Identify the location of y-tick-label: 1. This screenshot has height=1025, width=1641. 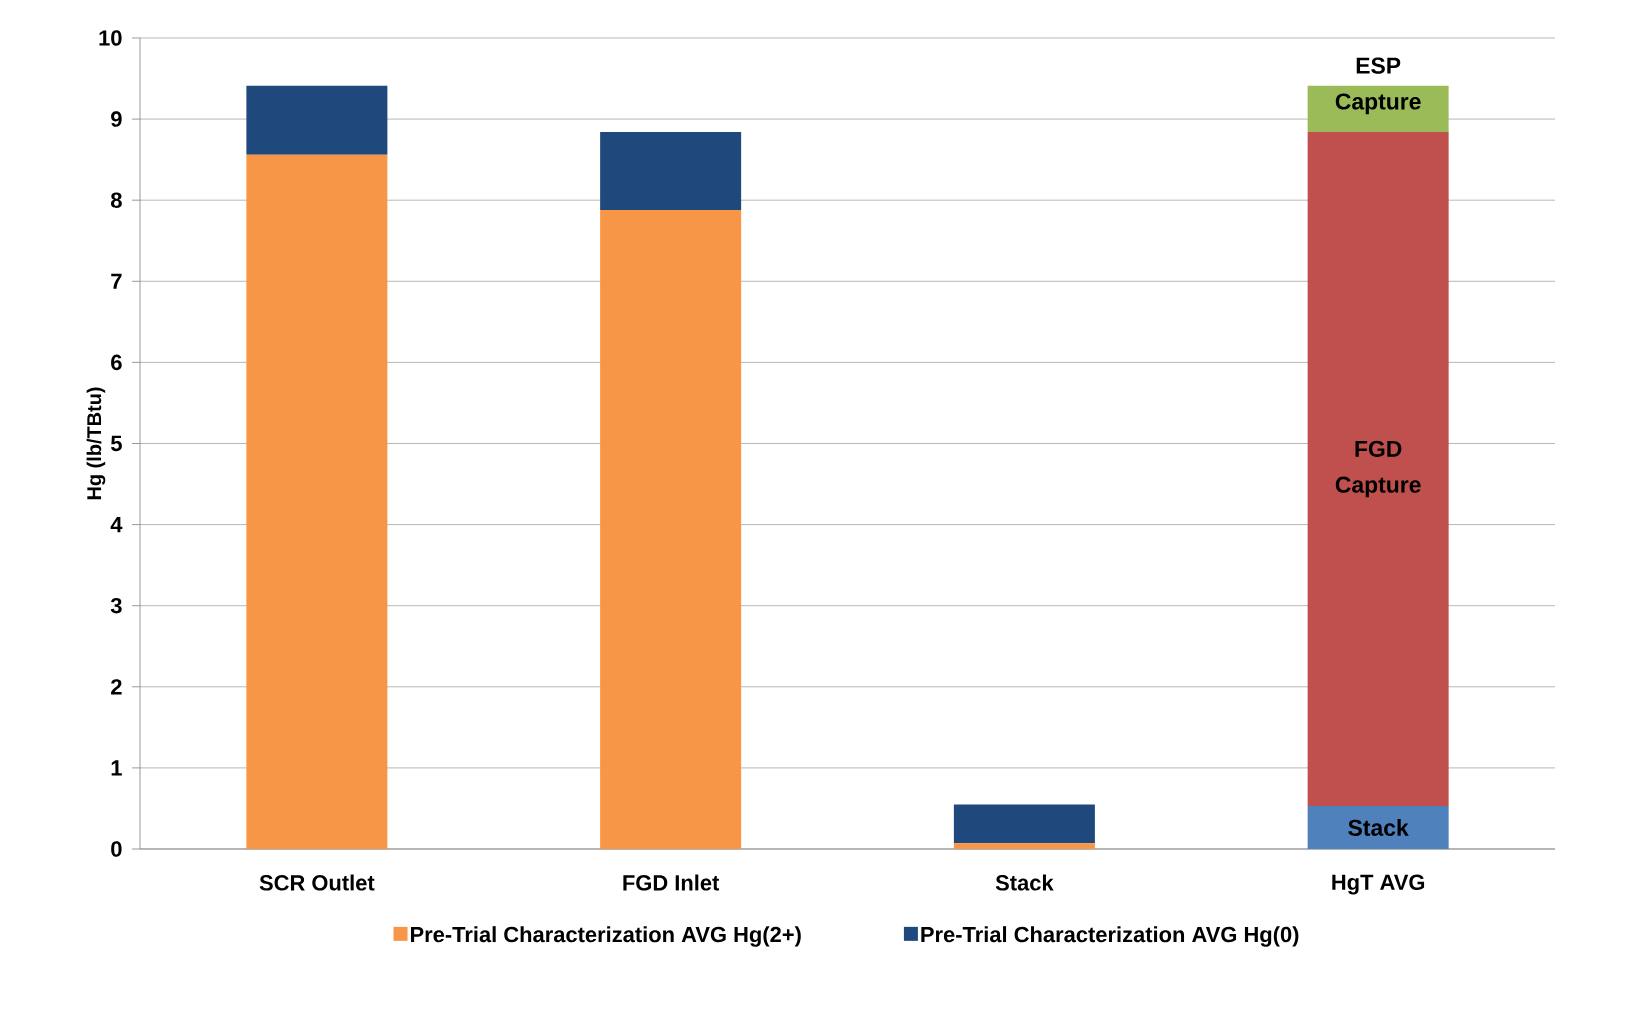
(116, 768).